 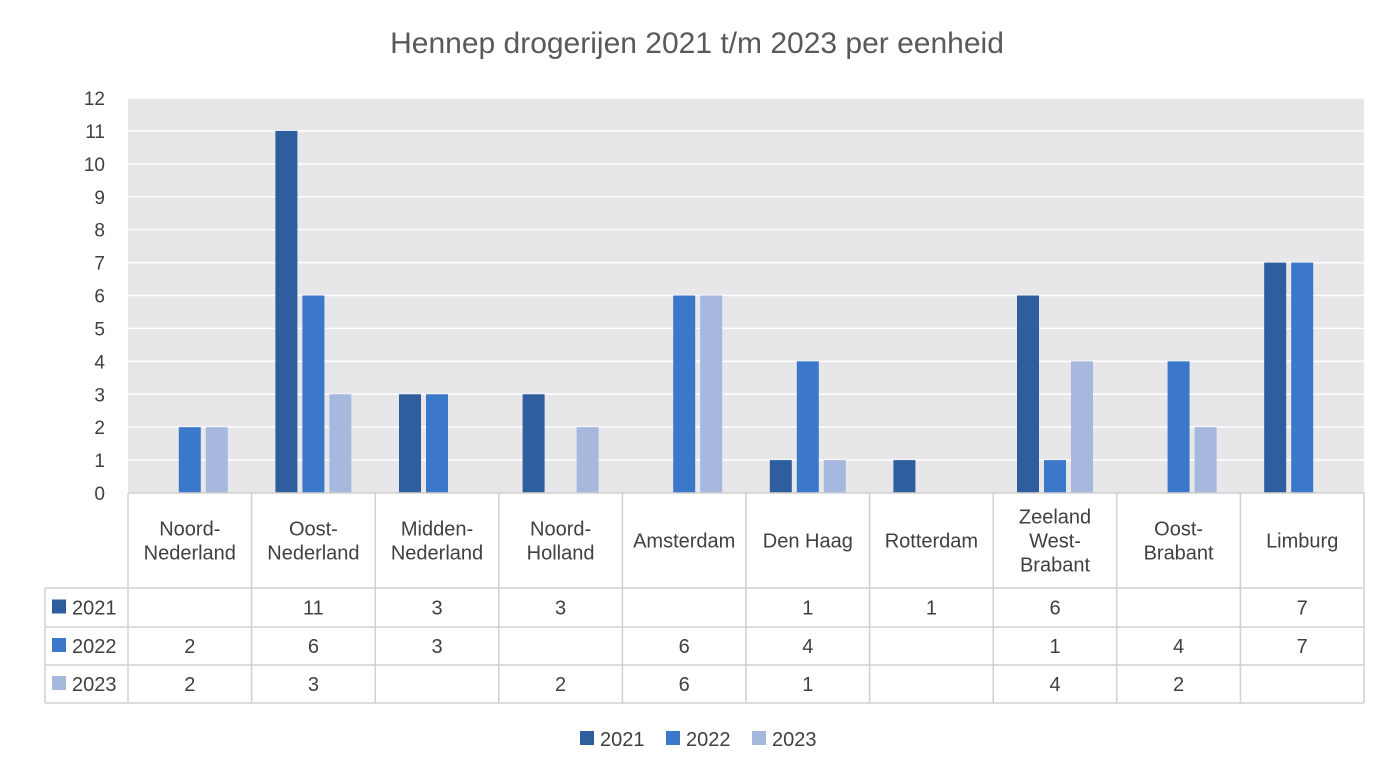 What do you see at coordinates (931, 542) in the screenshot?
I see `category-label-6-0: Rotterdam` at bounding box center [931, 542].